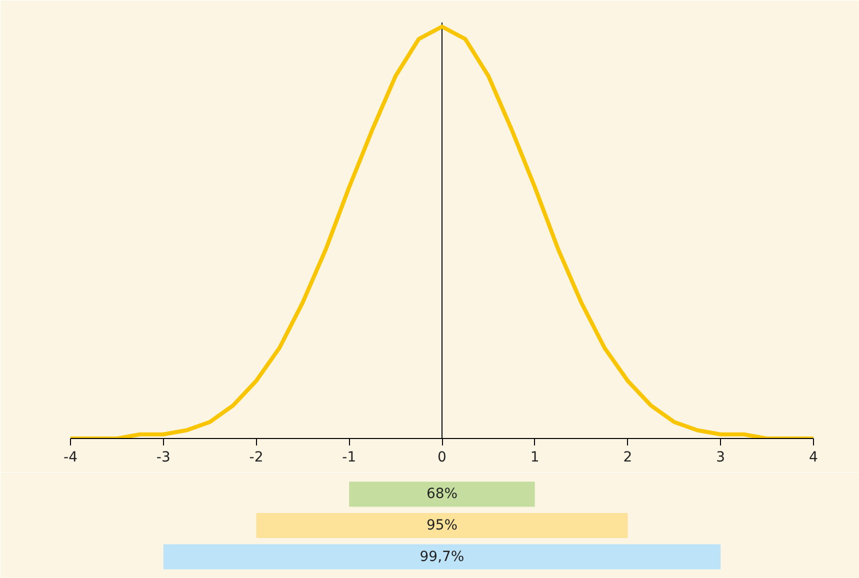  Describe the element at coordinates (813, 458) in the screenshot. I see `x-tick-label: 4` at that location.